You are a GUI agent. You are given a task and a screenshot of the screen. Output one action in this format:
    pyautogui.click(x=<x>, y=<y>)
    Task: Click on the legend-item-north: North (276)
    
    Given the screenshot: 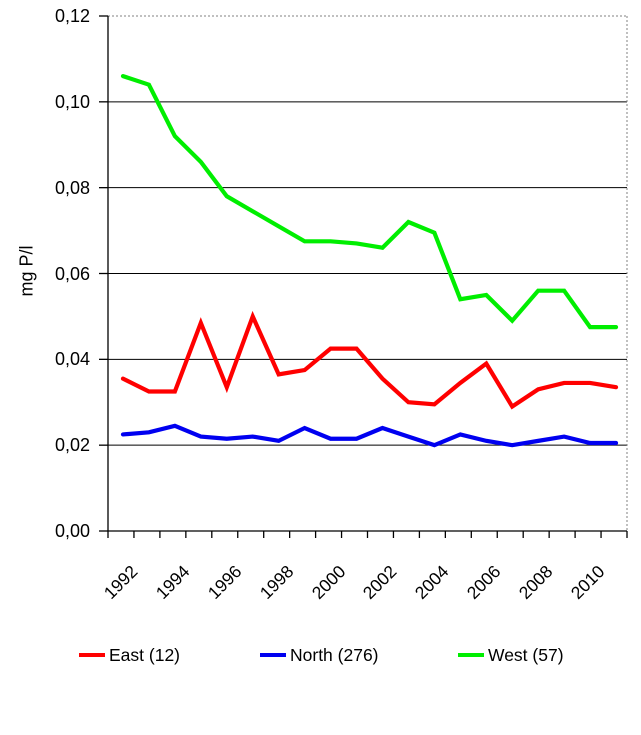 What is the action you would take?
    pyautogui.click(x=319, y=655)
    